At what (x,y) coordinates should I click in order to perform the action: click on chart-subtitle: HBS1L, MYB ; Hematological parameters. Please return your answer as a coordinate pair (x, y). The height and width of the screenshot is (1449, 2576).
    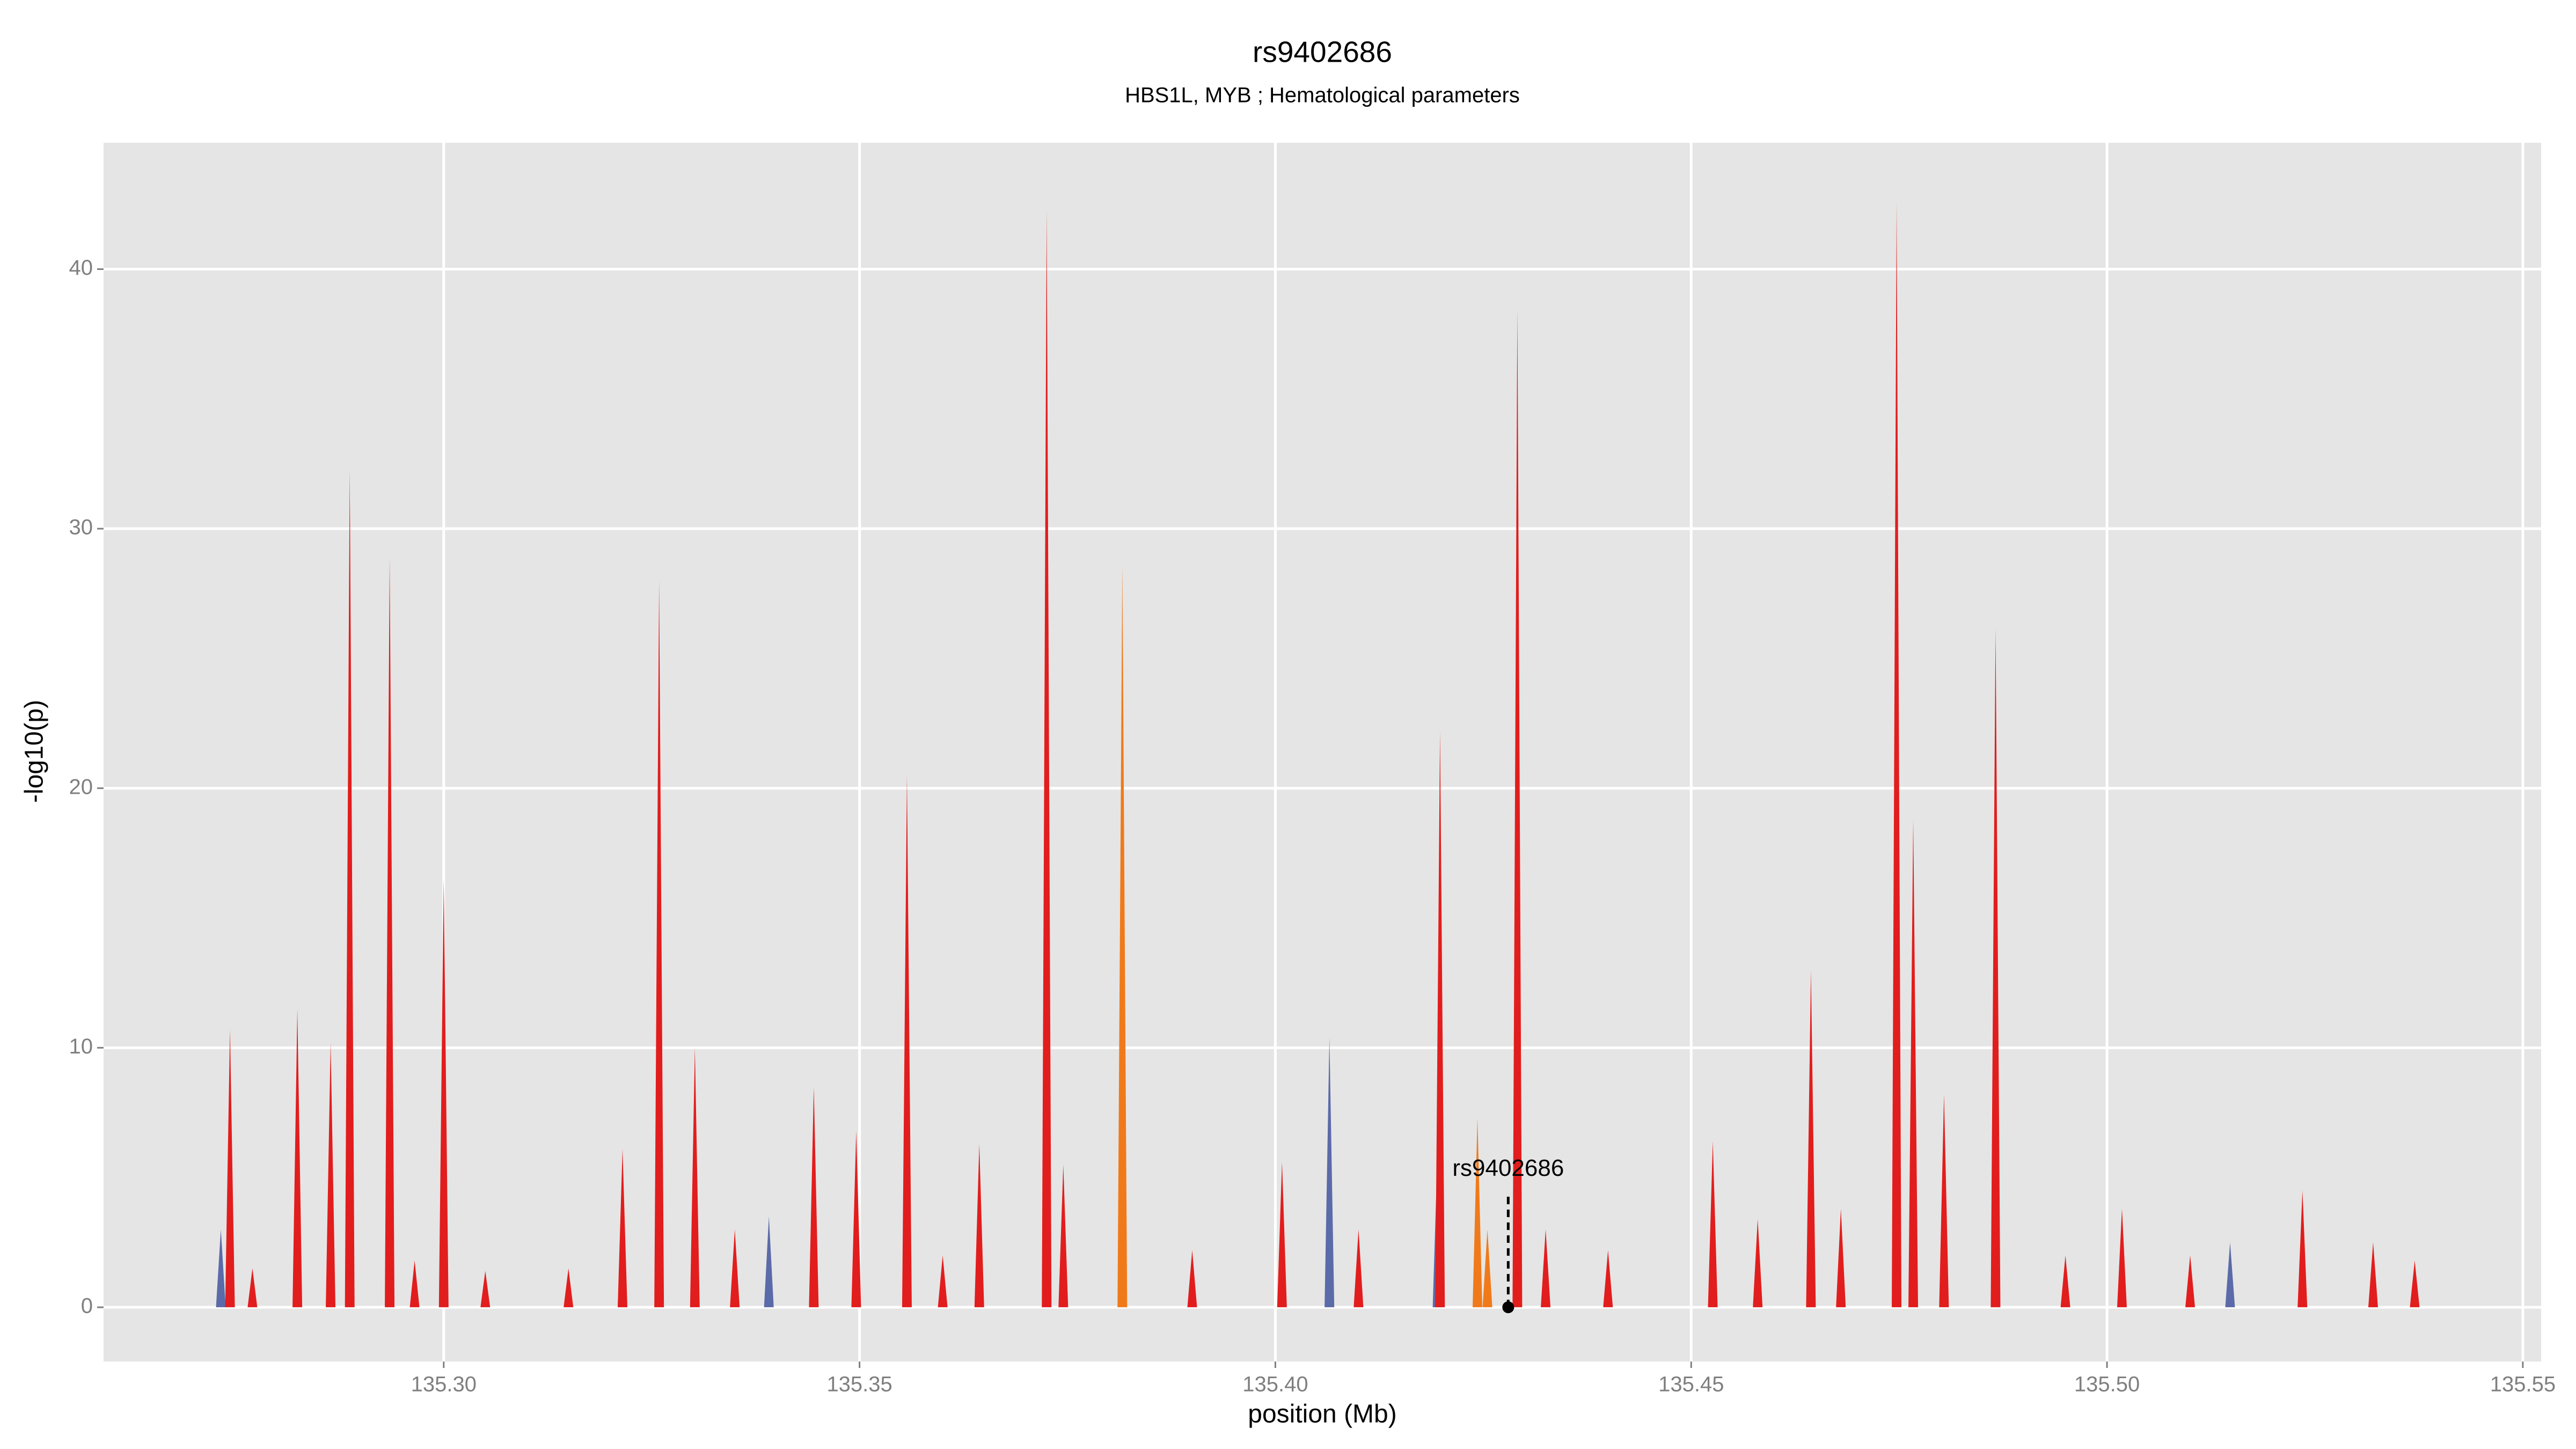
    Looking at the image, I should click on (1322, 95).